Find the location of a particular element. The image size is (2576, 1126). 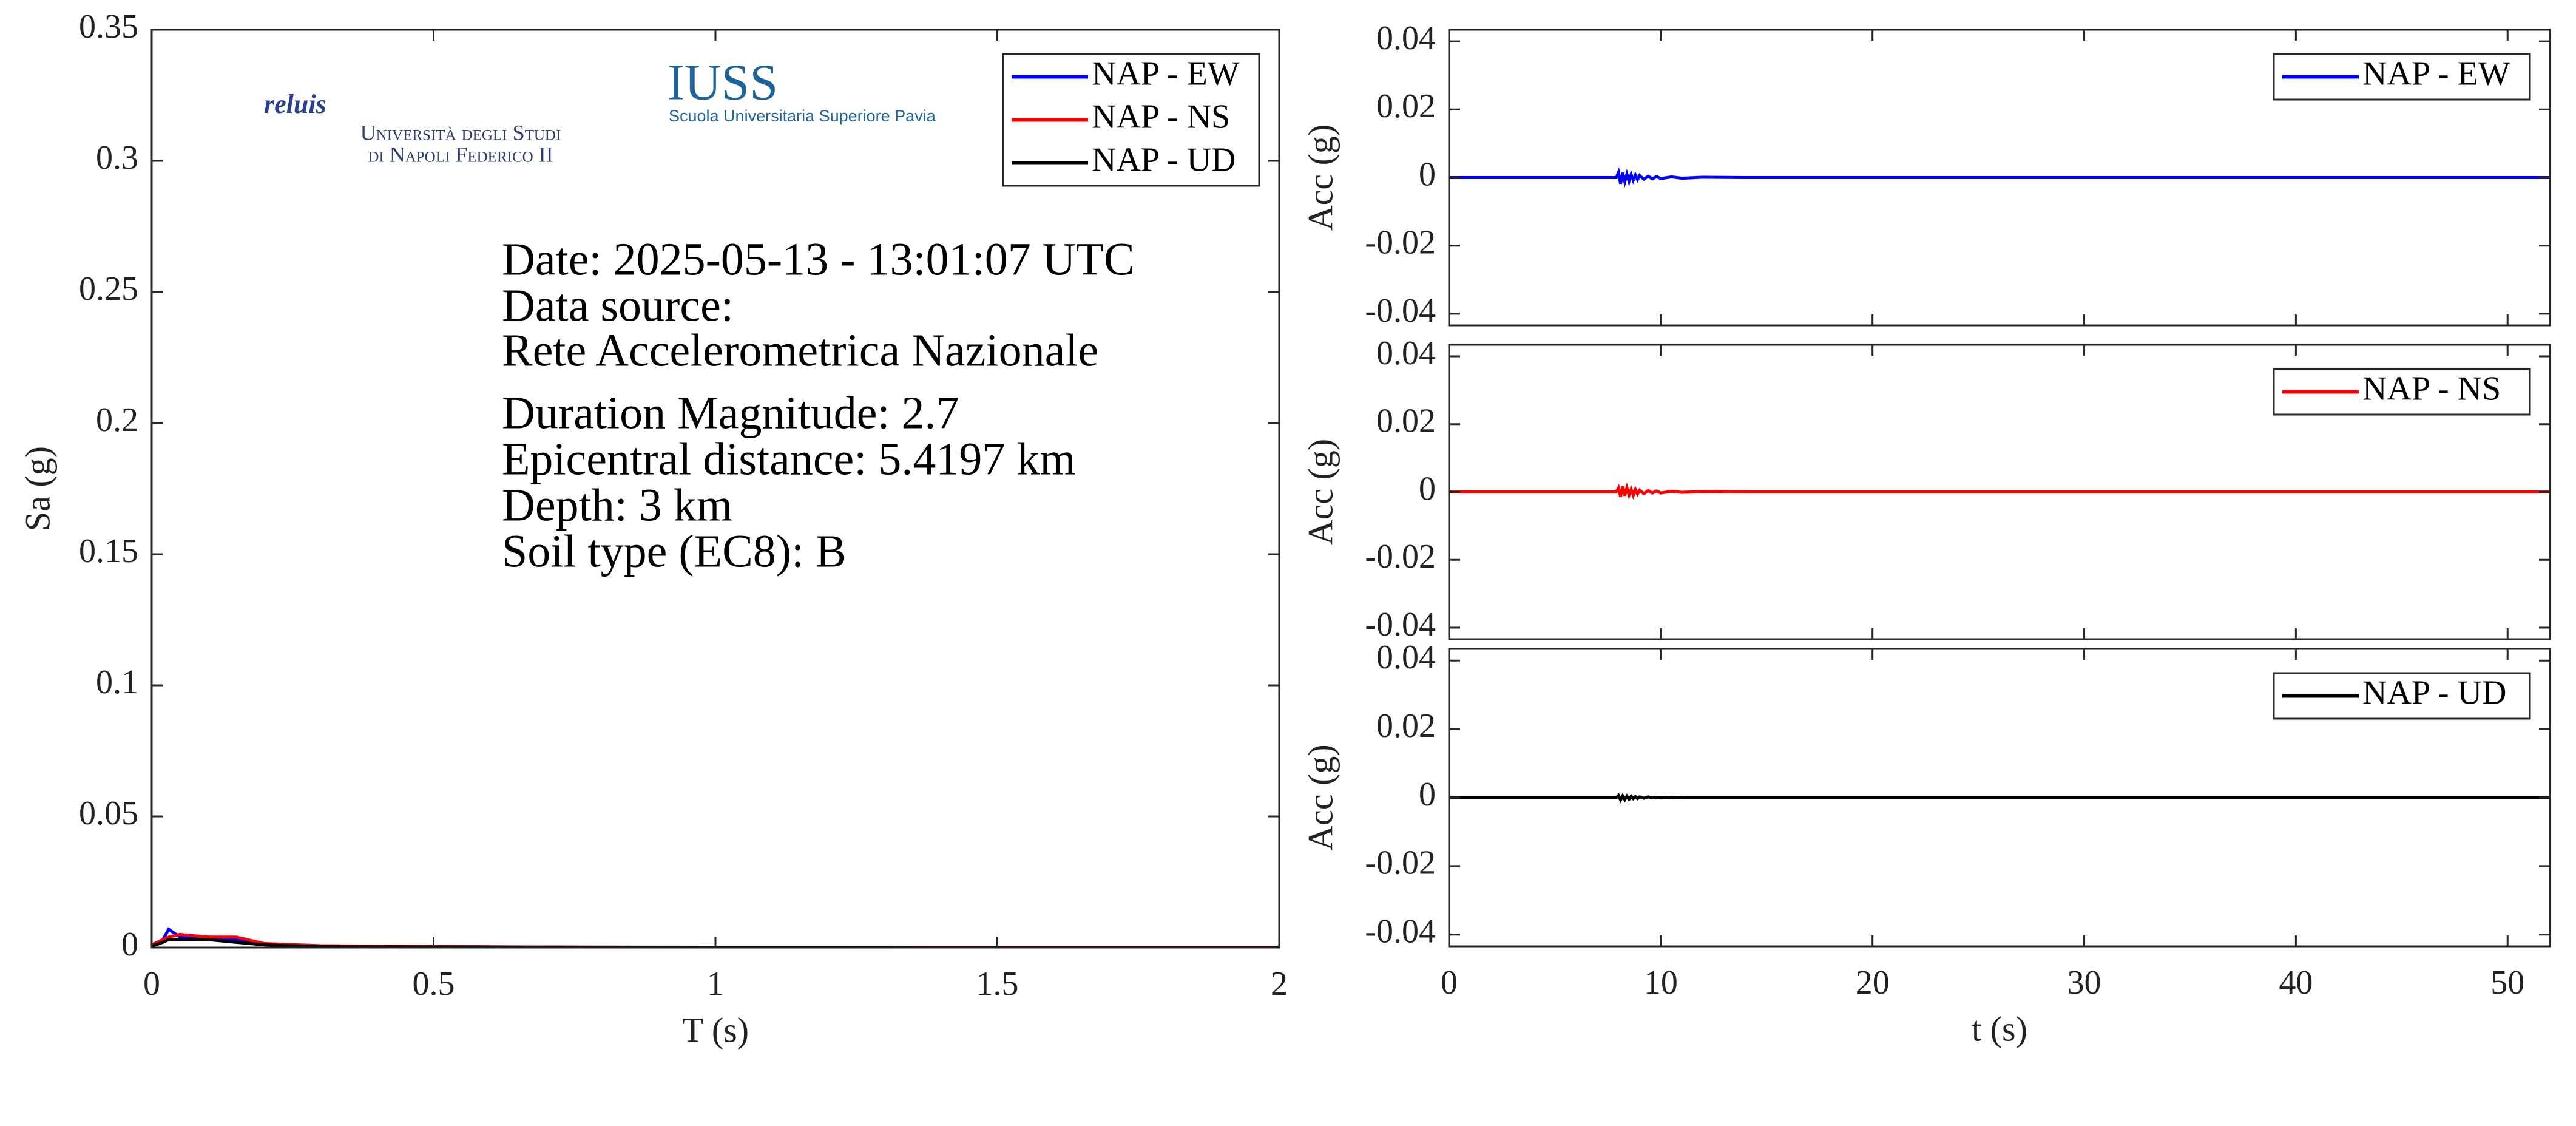

x-tick-label: 1 is located at coordinates (715, 984).